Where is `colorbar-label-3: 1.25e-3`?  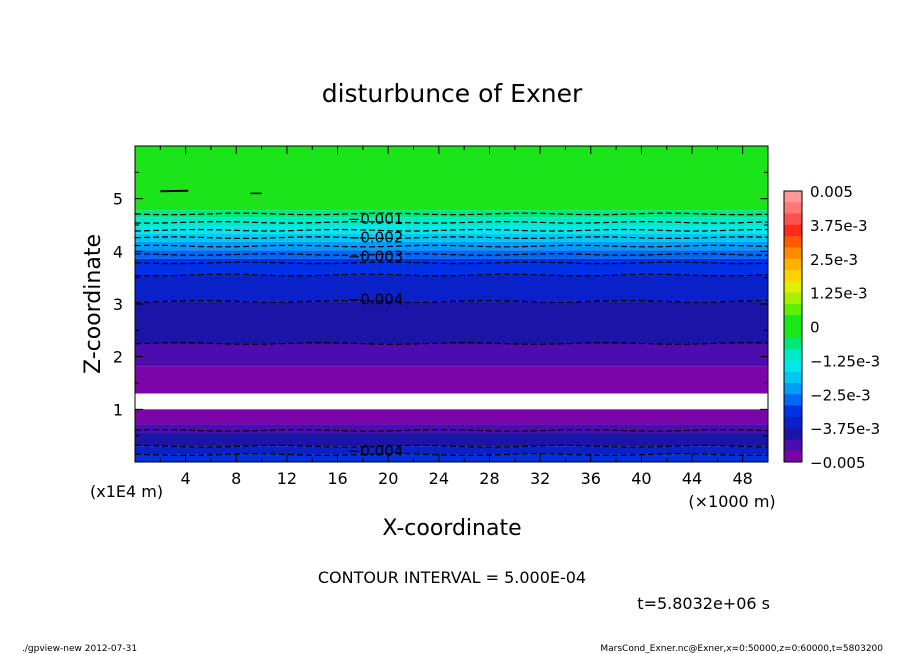 colorbar-label-3: 1.25e-3 is located at coordinates (839, 294).